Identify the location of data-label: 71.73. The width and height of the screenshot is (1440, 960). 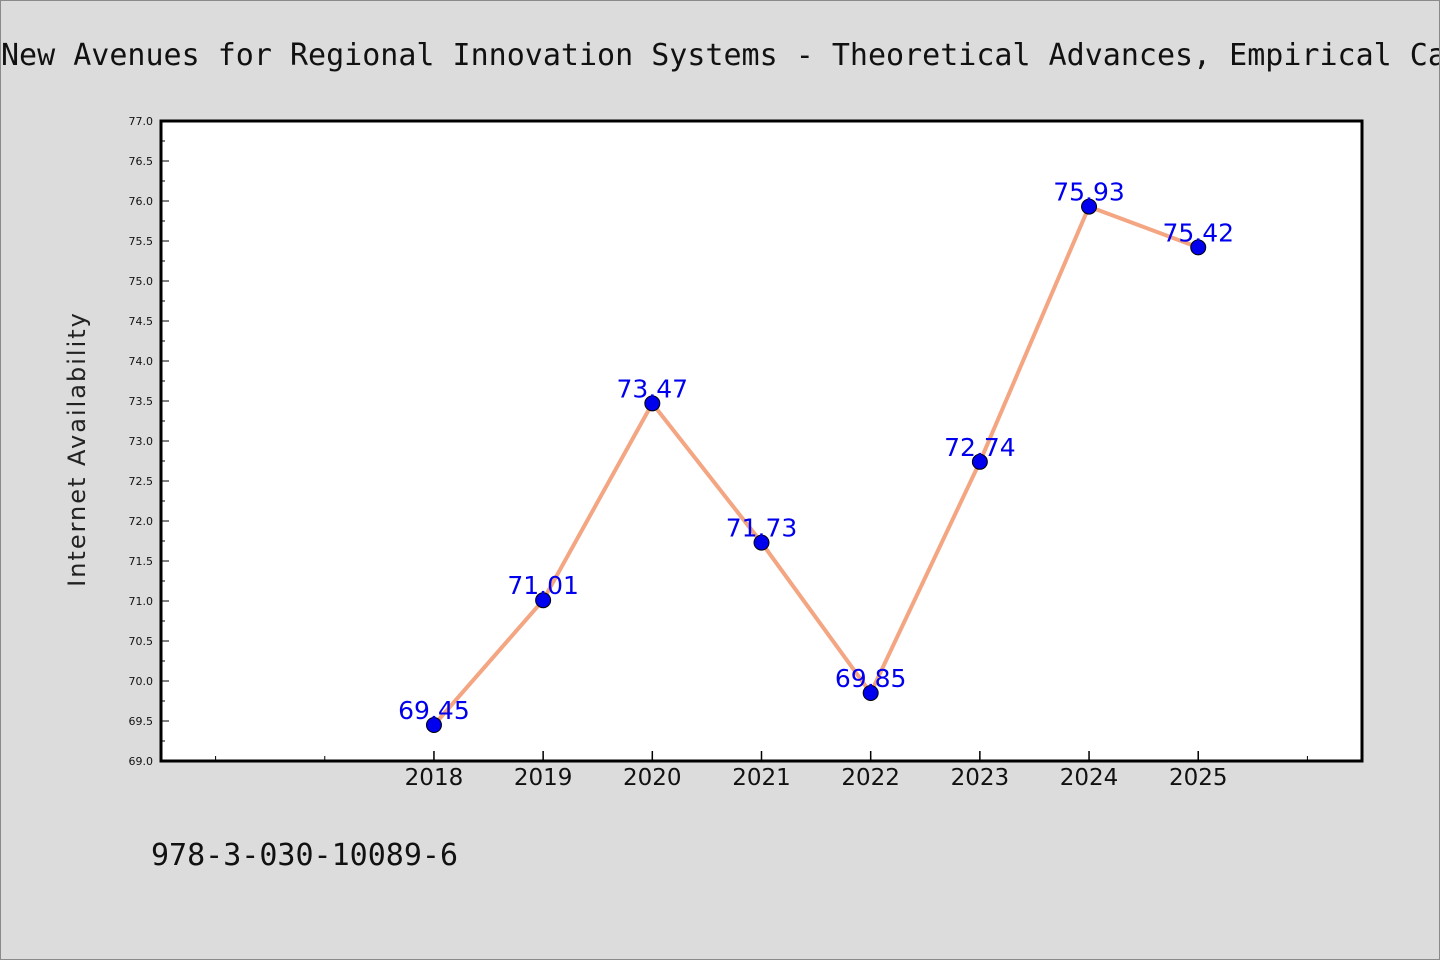
(762, 528).